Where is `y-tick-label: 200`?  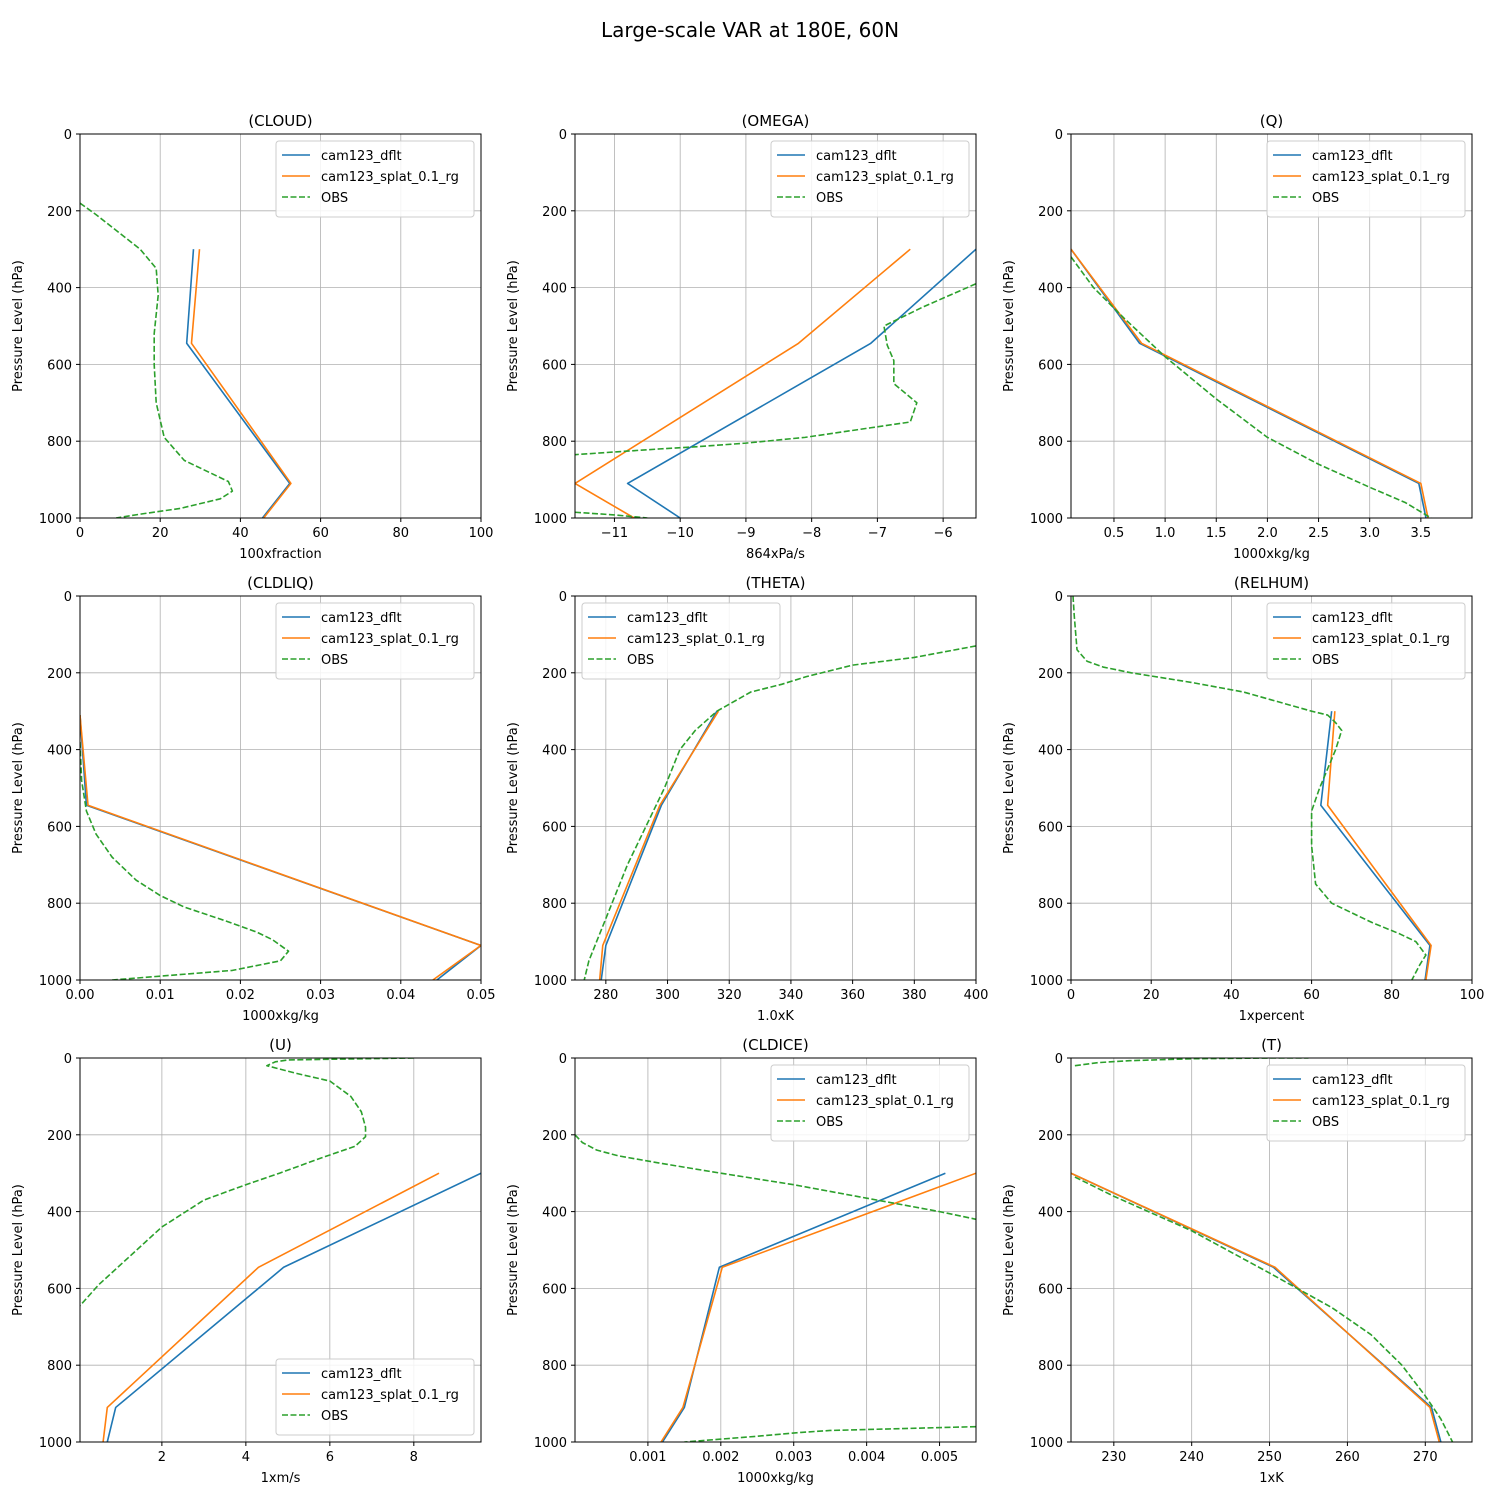
y-tick-label: 200 is located at coordinates (554, 674).